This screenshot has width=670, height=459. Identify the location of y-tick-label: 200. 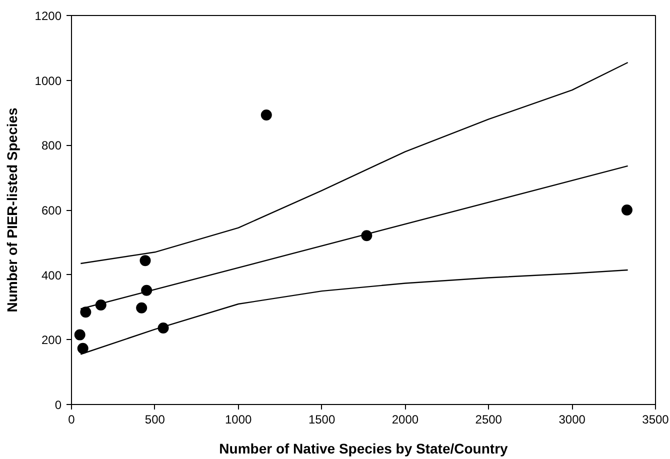
(51, 340).